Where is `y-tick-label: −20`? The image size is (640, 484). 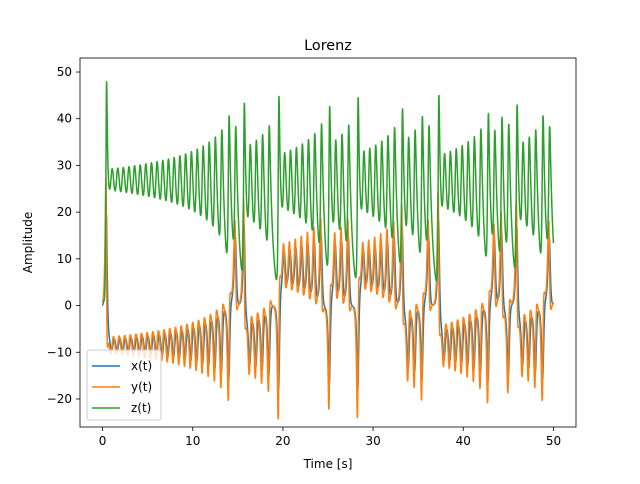 y-tick-label: −20 is located at coordinates (59, 399).